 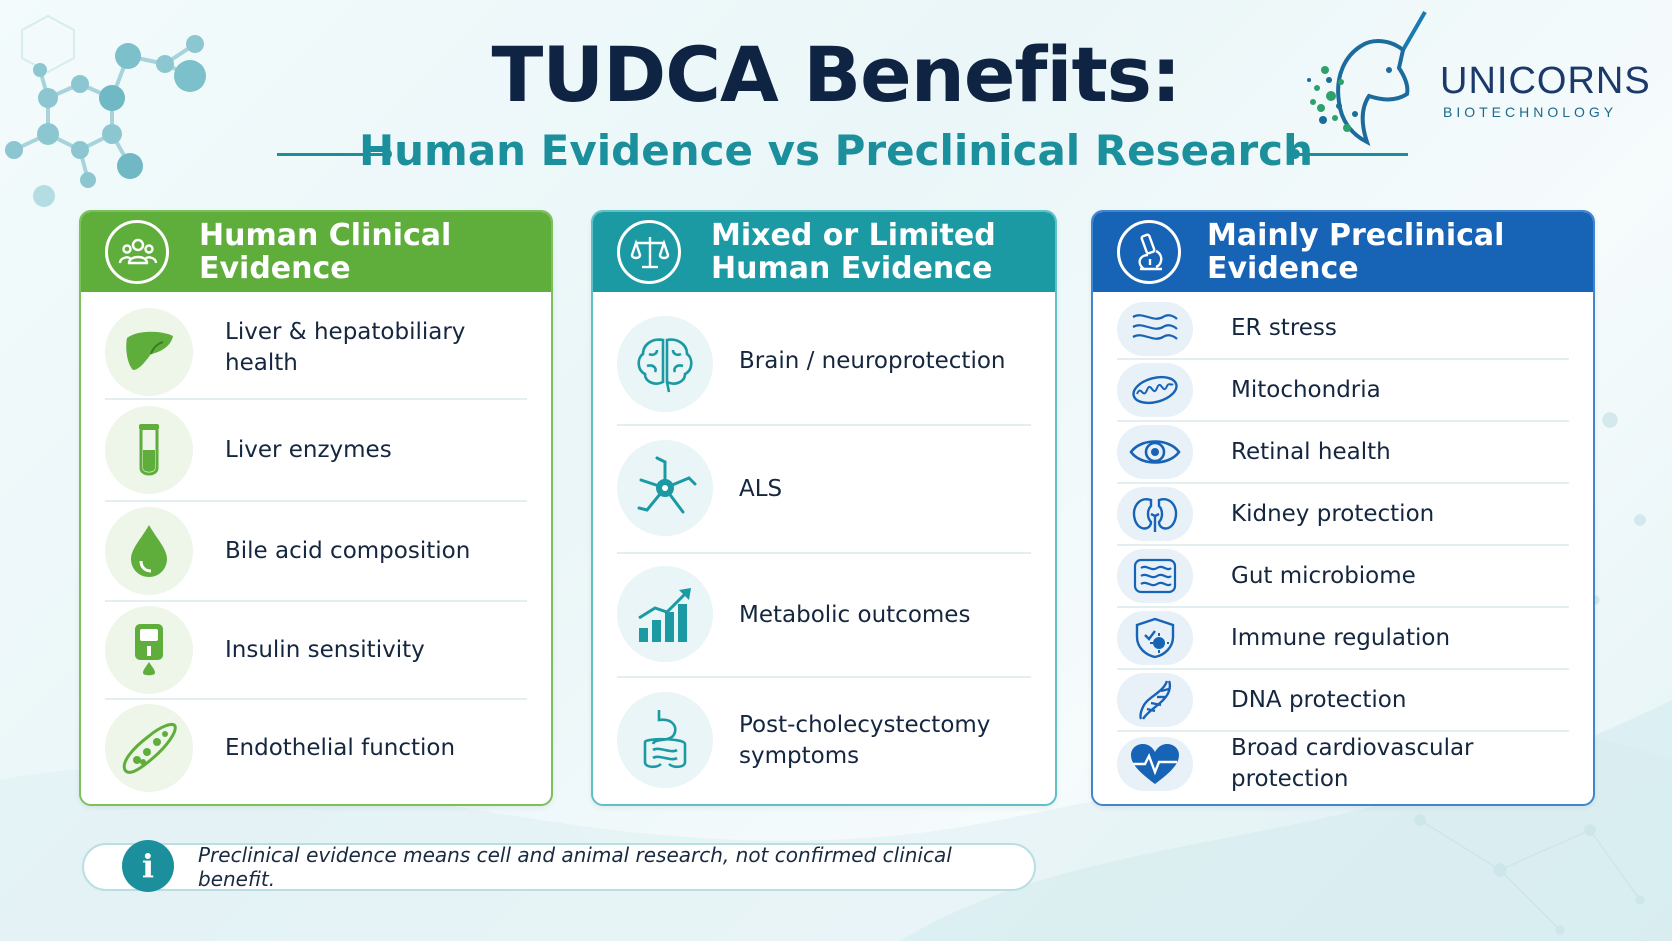 I want to click on list-item: Retinal health, so click(x=1343, y=453).